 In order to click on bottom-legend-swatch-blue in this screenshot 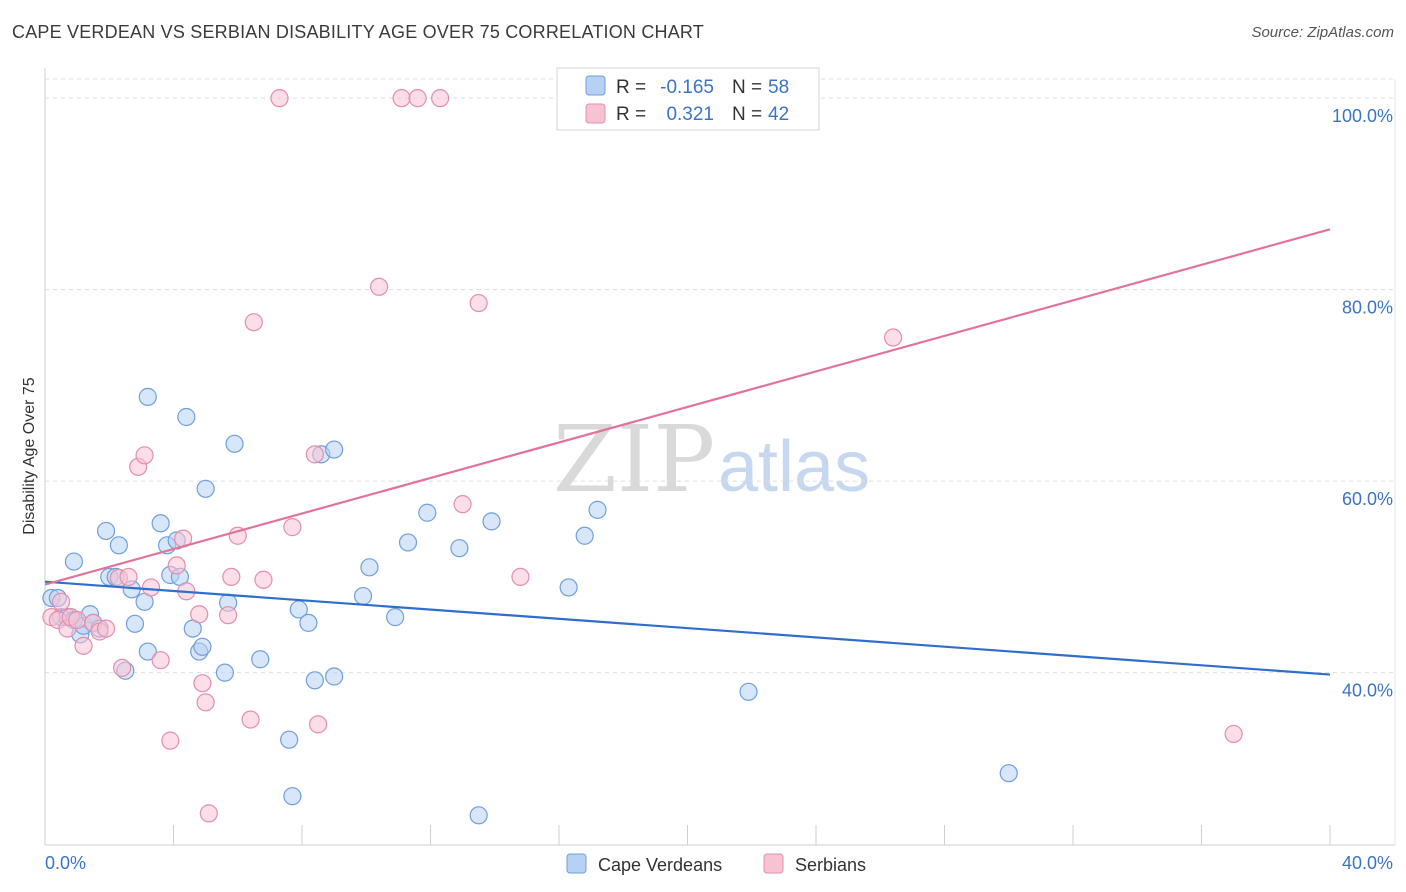, I will do `click(576, 863)`.